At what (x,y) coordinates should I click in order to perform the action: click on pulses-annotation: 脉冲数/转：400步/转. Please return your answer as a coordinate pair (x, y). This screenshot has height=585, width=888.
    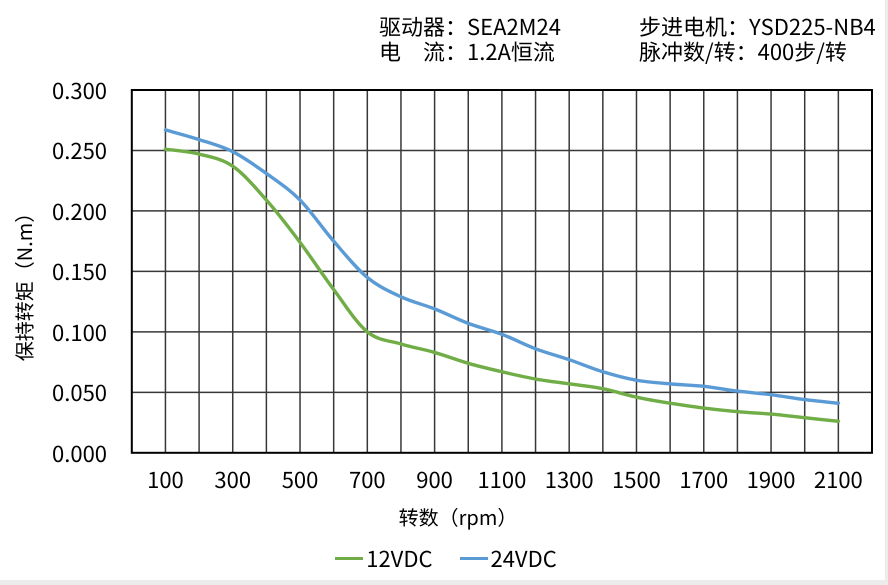
    Looking at the image, I should click on (743, 51).